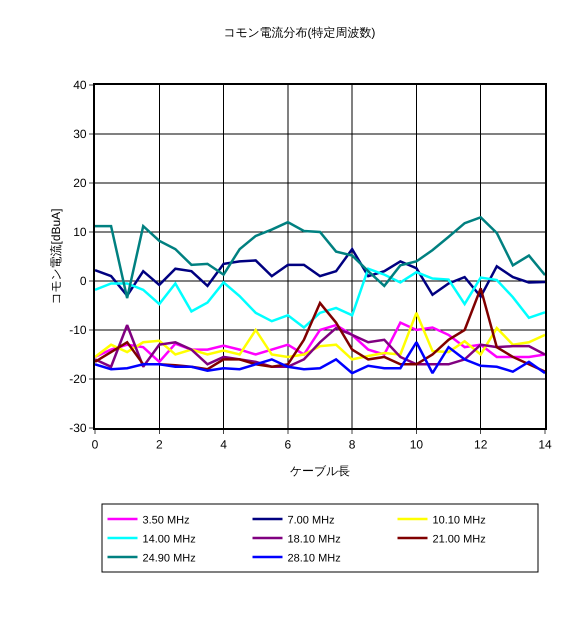 Image resolution: width=565 pixels, height=621 pixels. What do you see at coordinates (320, 471) in the screenshot?
I see `x-axis-title: ケーブル長` at bounding box center [320, 471].